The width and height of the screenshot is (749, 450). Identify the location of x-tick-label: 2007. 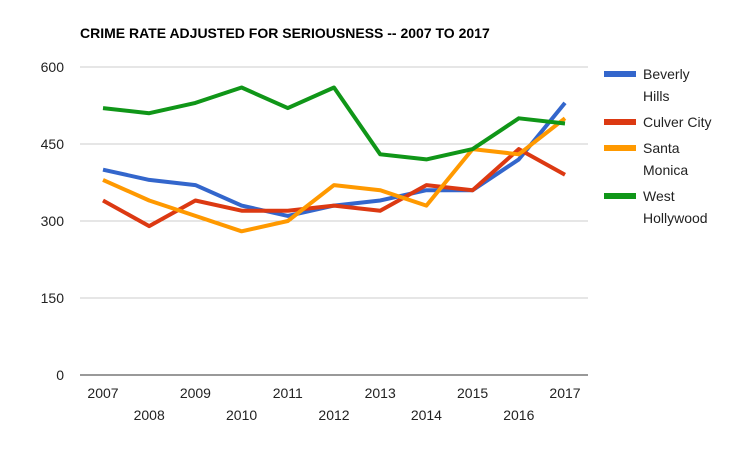
(102, 393).